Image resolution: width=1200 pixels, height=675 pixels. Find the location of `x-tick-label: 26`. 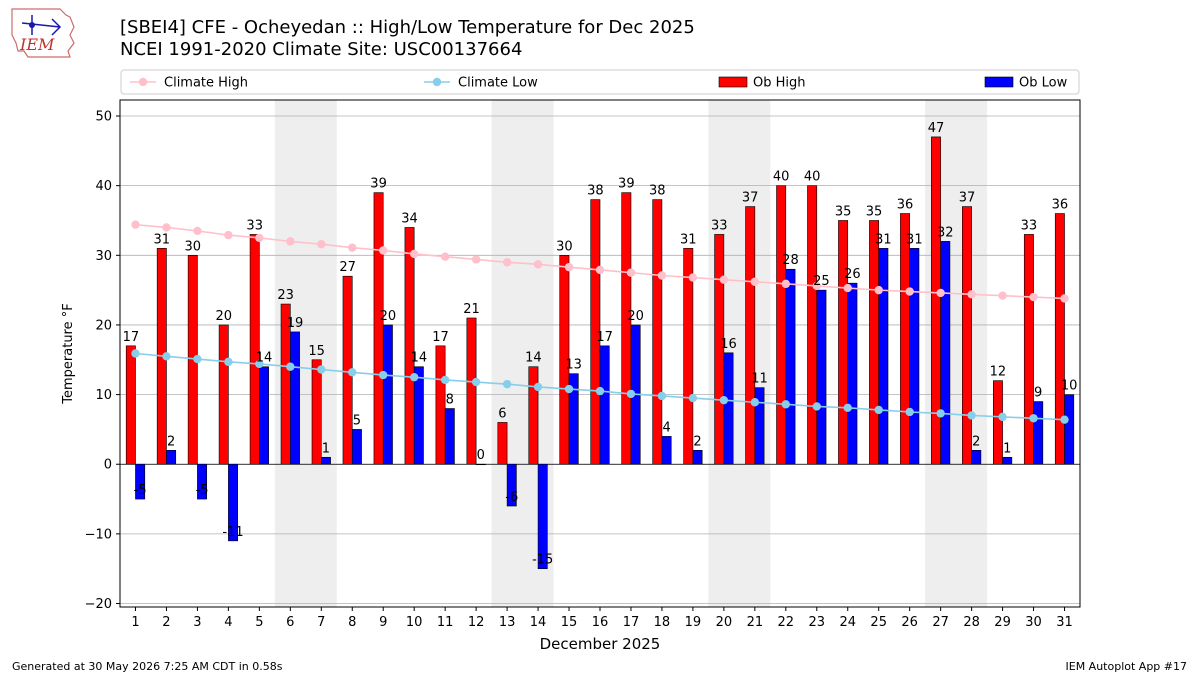

x-tick-label: 26 is located at coordinates (909, 622).